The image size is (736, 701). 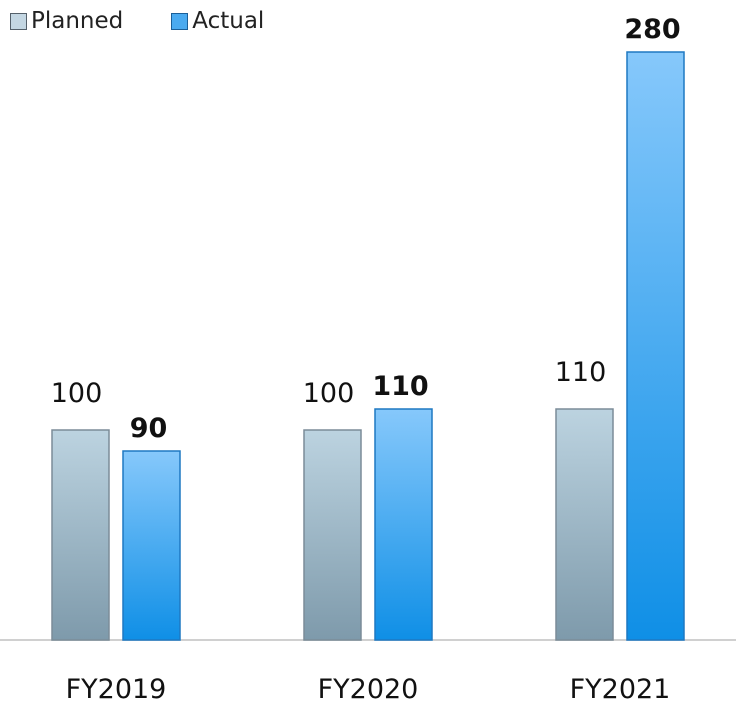 I want to click on bar-planned-fy2019, so click(x=80, y=535).